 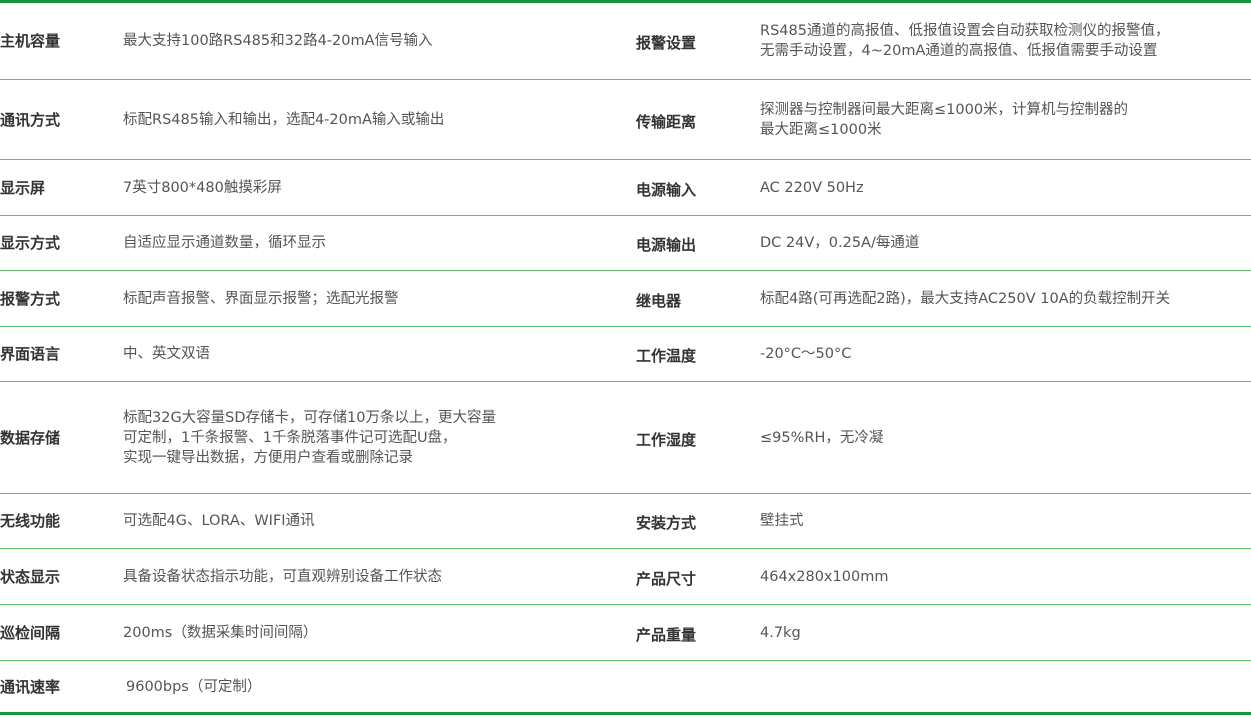 What do you see at coordinates (224, 243) in the screenshot?
I see `spec-value: 自适应显示通道数量，循环显示` at bounding box center [224, 243].